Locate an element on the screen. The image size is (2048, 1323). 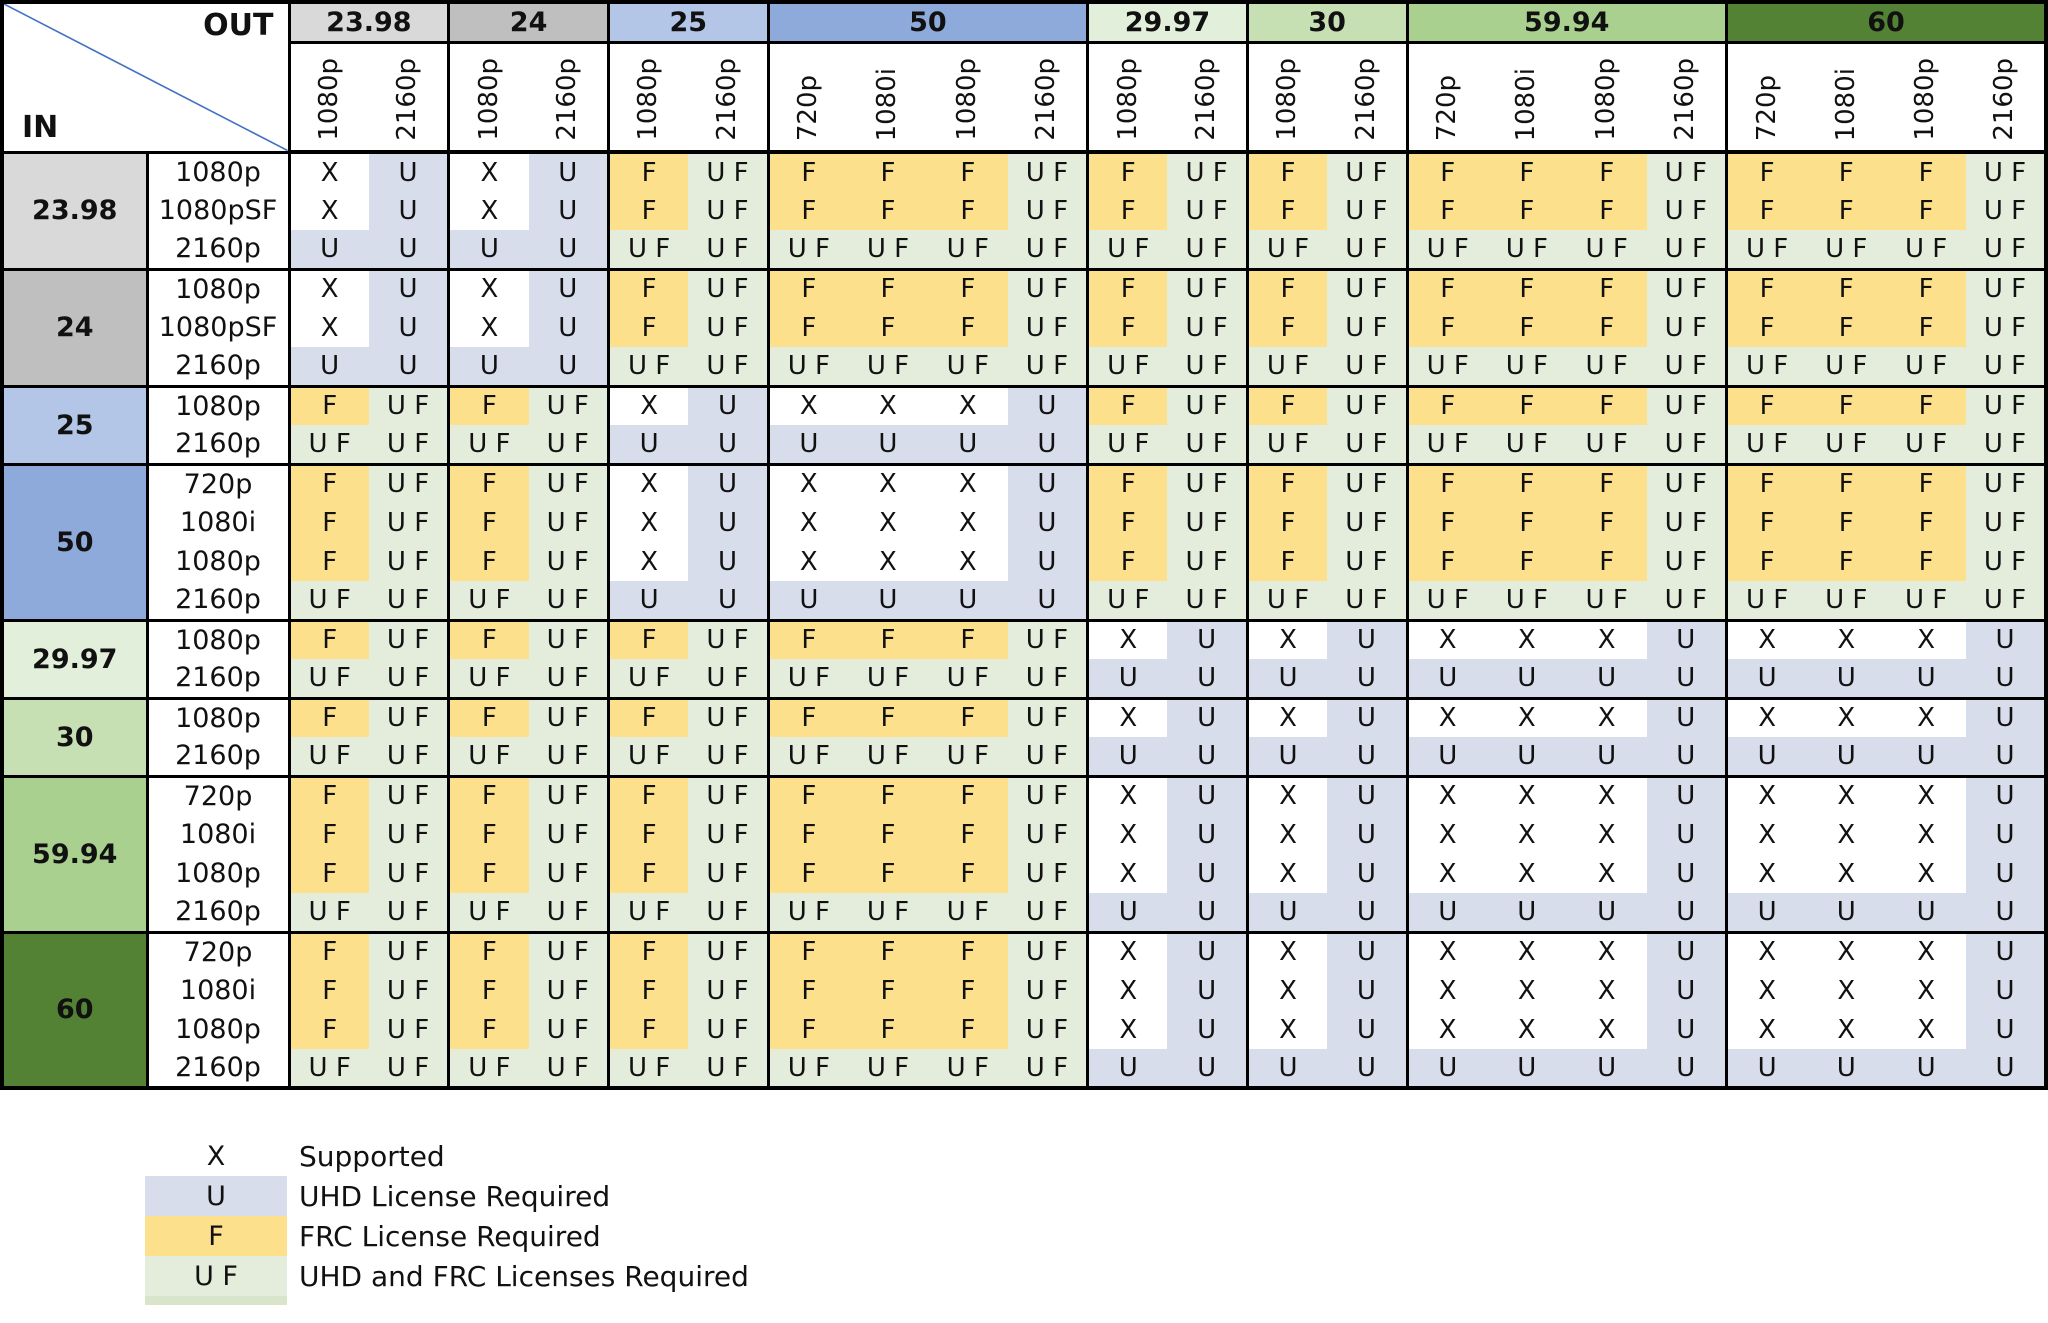
out-col-header: 2160p is located at coordinates (1686, 98).